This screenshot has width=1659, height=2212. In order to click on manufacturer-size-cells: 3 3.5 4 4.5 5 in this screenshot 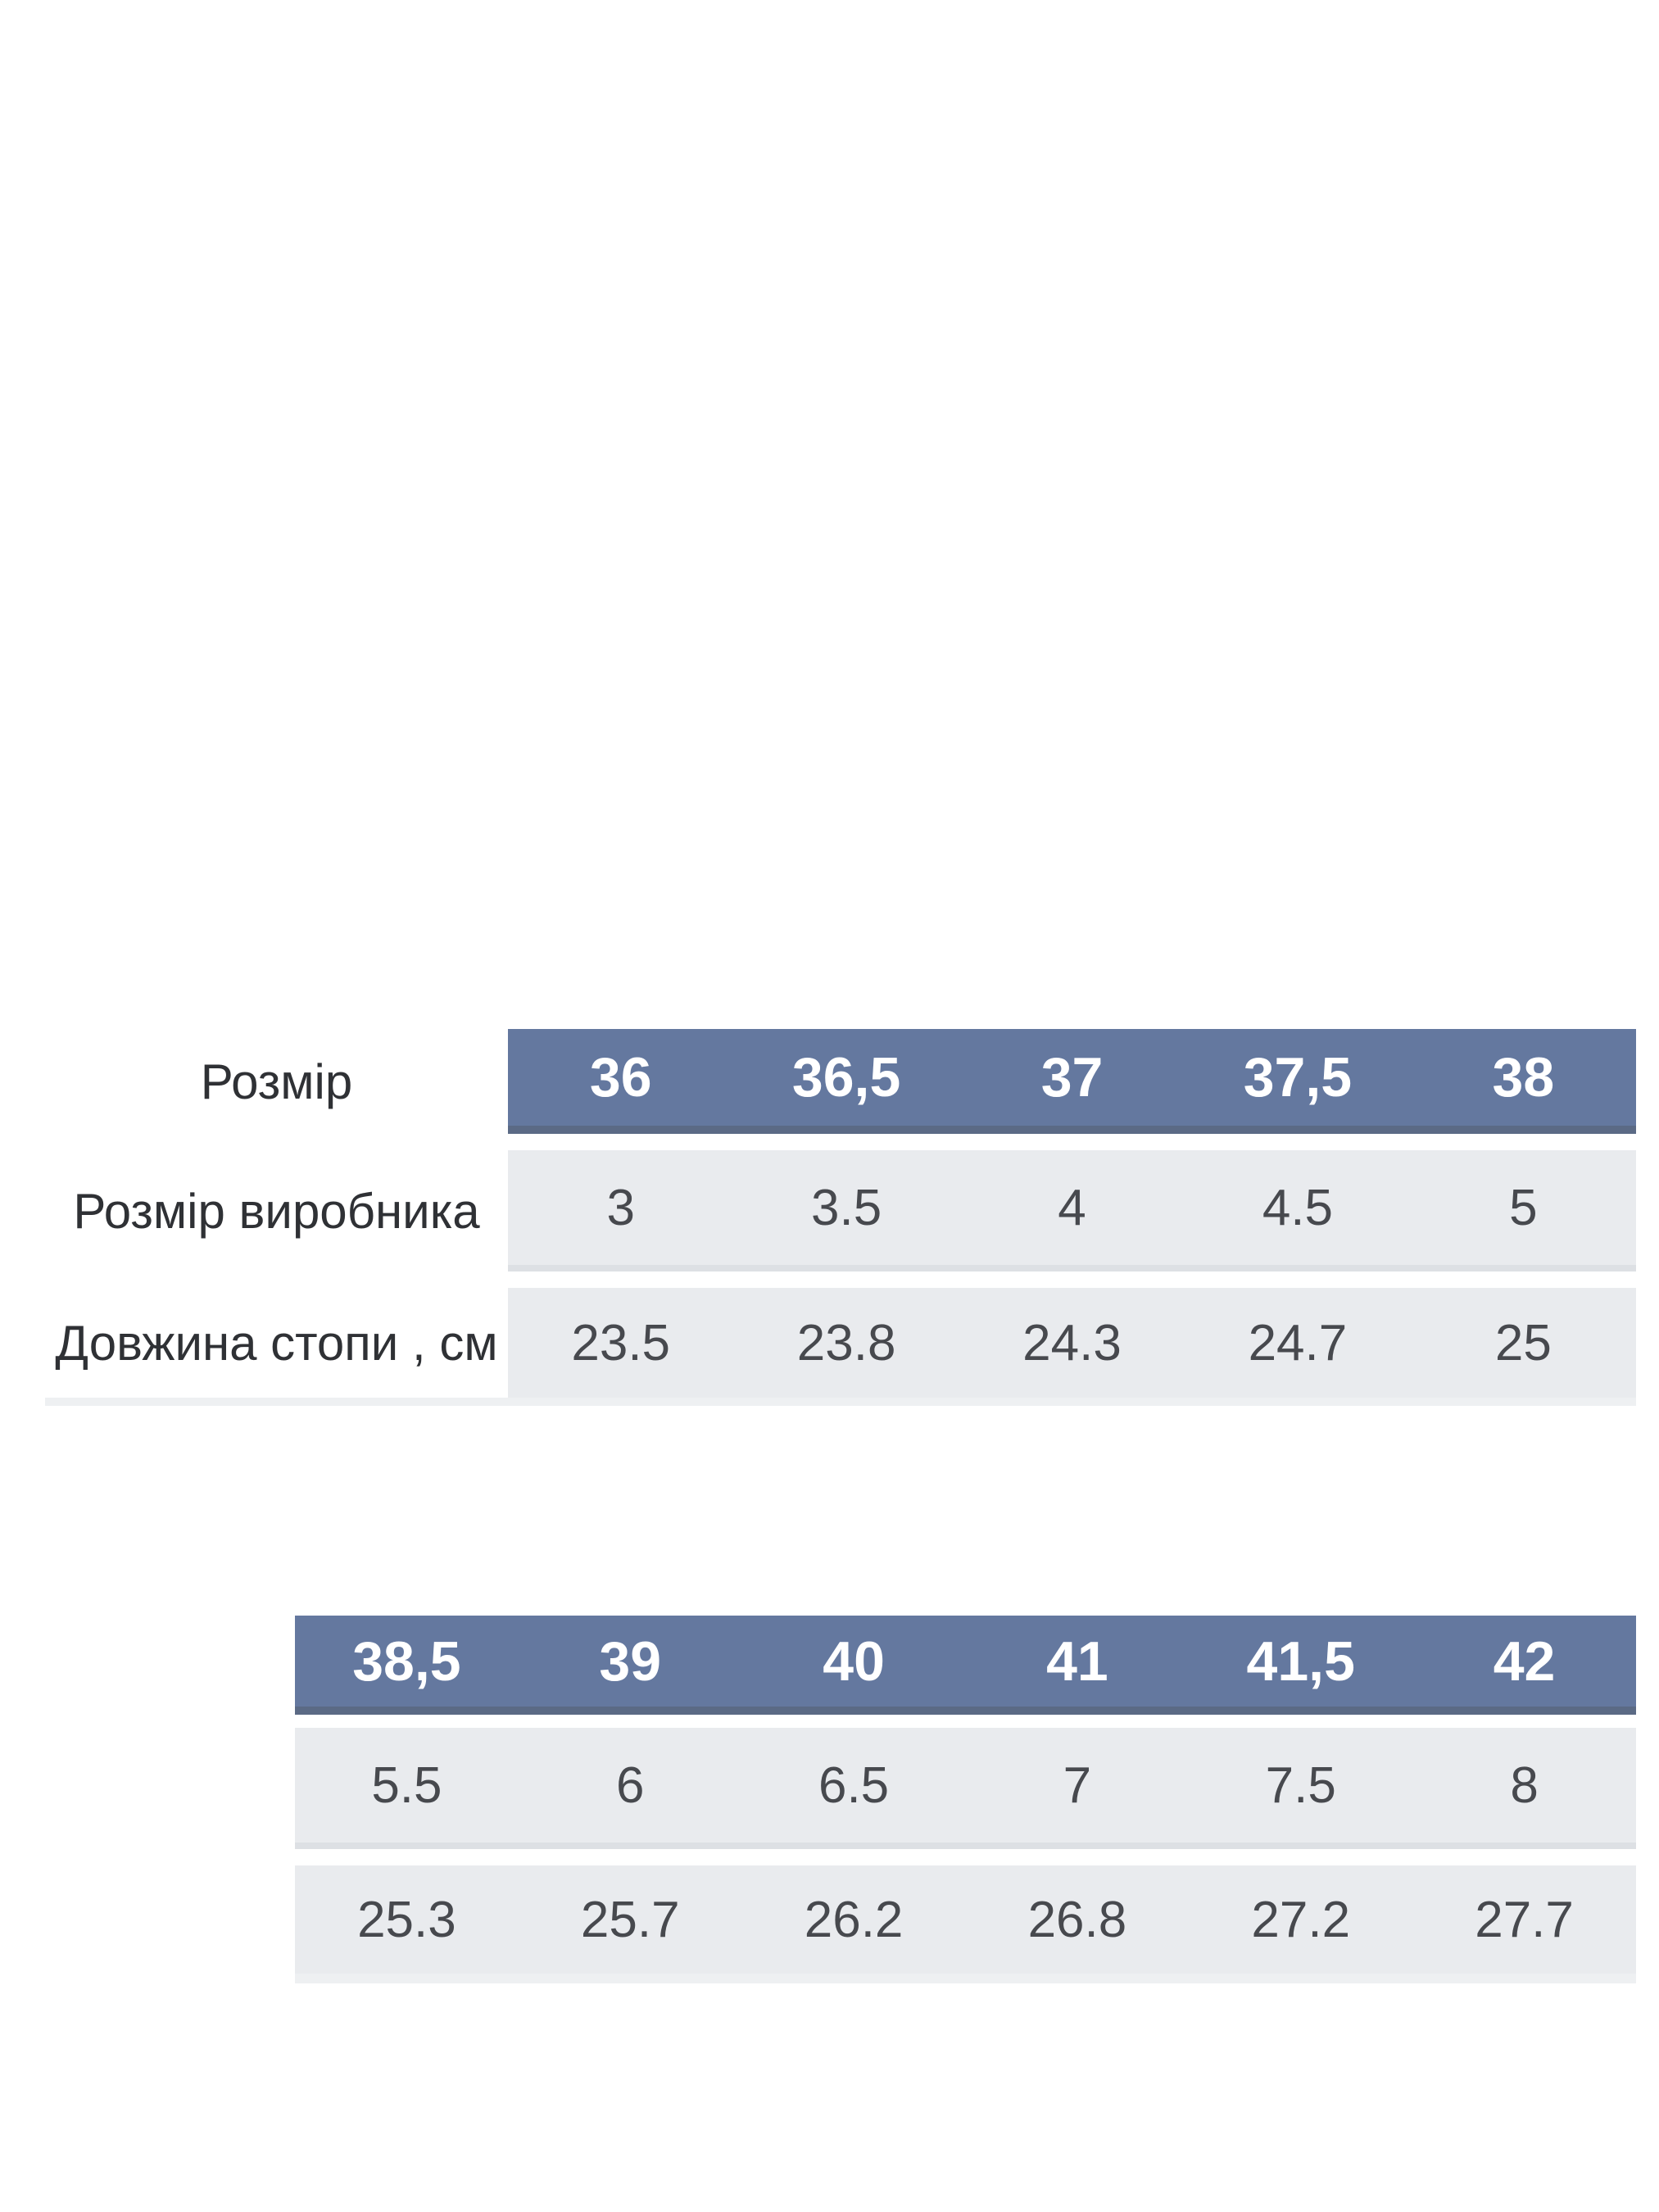, I will do `click(1072, 1210)`.